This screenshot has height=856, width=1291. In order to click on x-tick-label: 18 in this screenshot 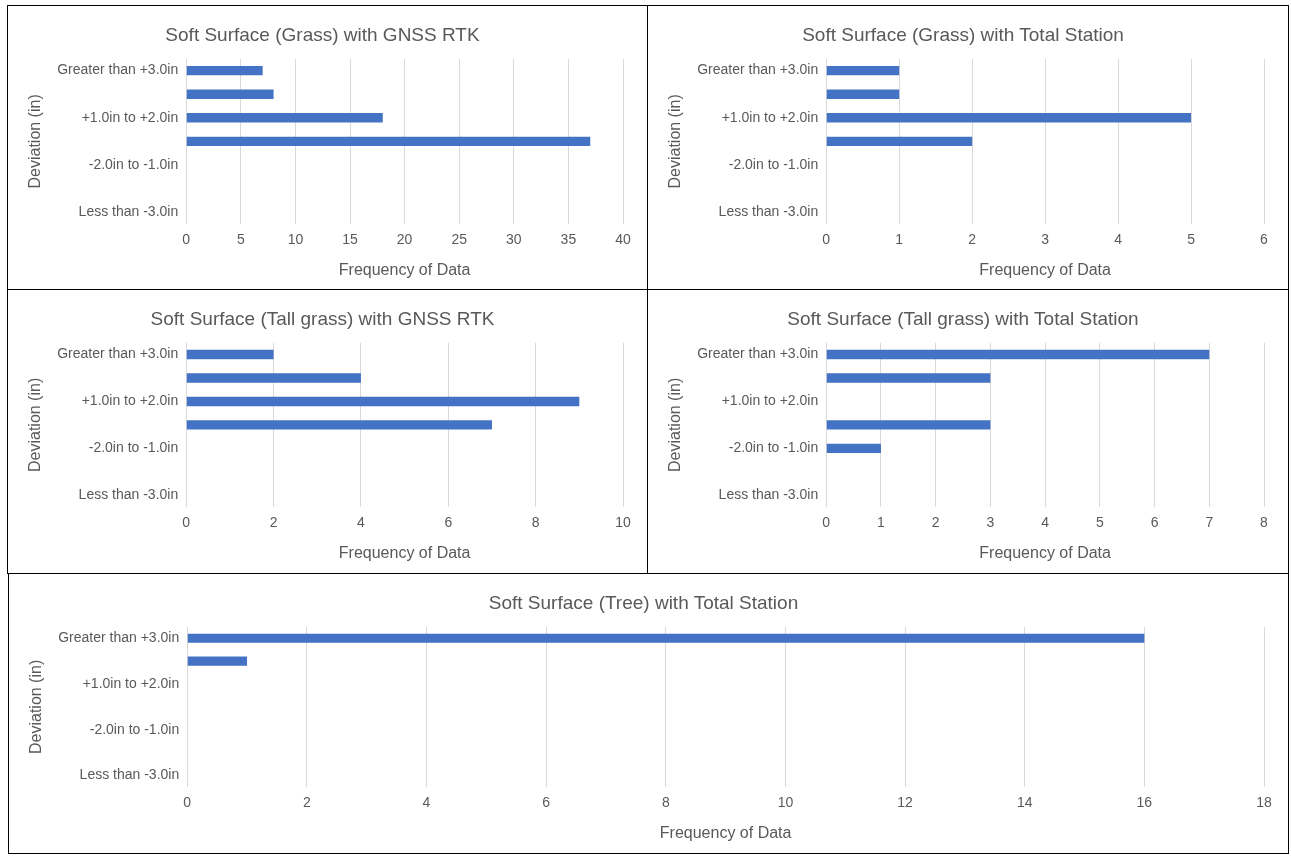, I will do `click(1264, 802)`.